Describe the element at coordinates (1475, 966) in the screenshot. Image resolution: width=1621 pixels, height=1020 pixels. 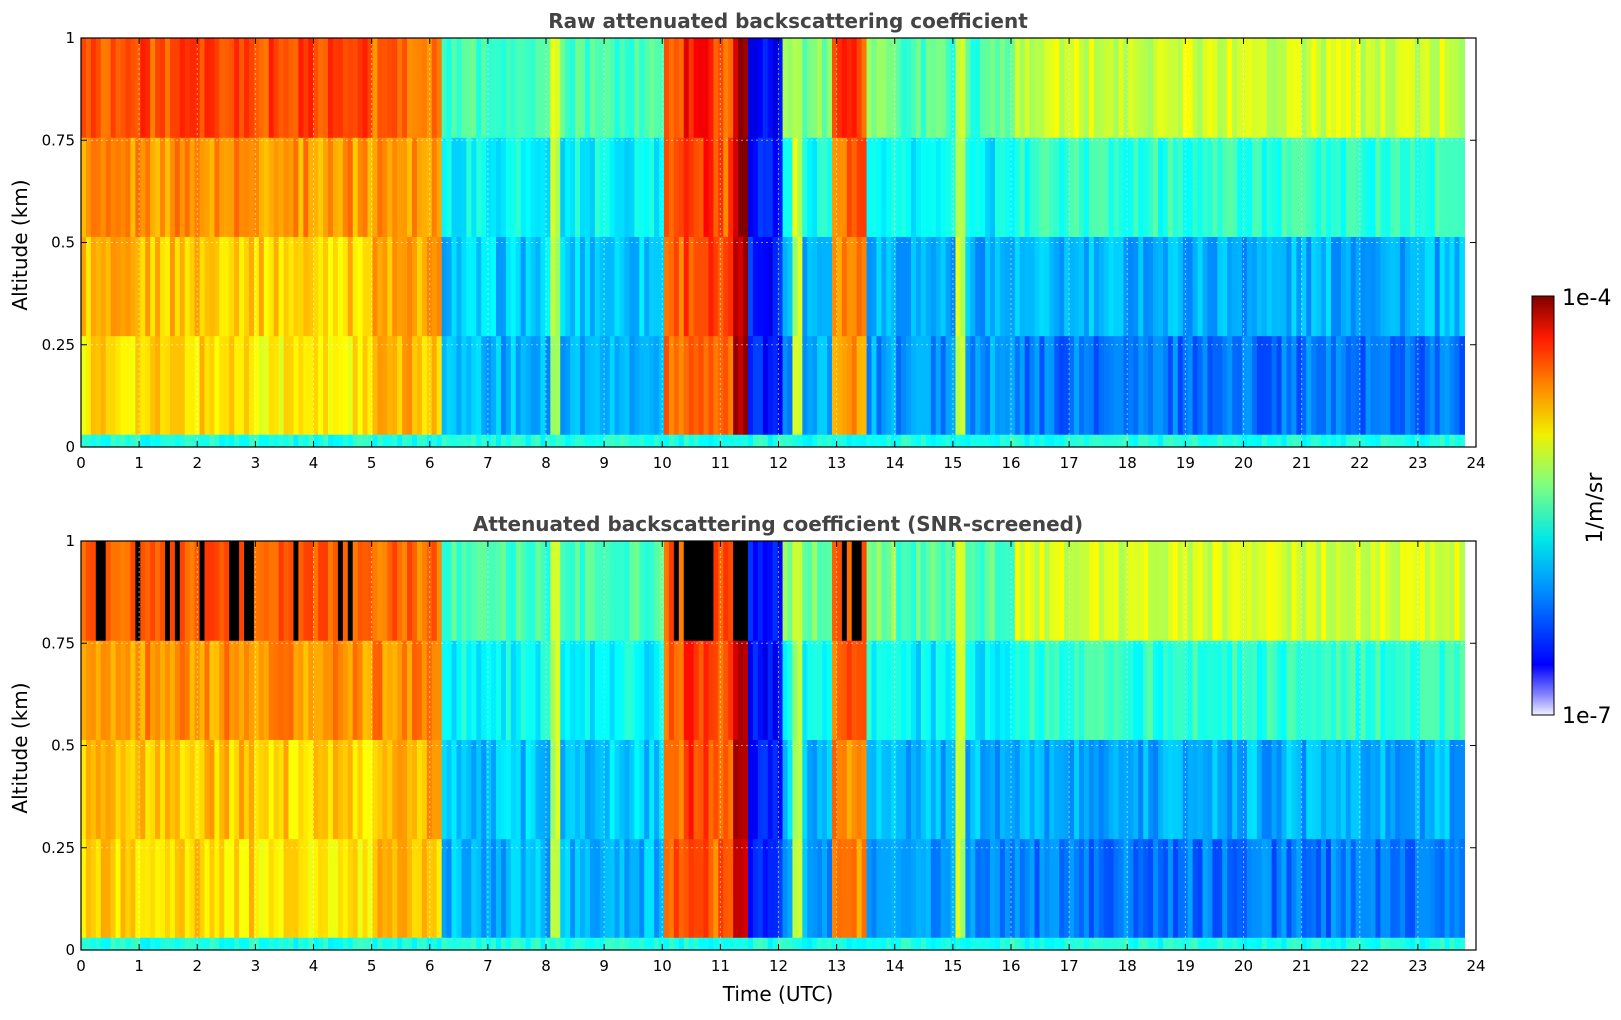
I see `x-tick-label: 24` at that location.